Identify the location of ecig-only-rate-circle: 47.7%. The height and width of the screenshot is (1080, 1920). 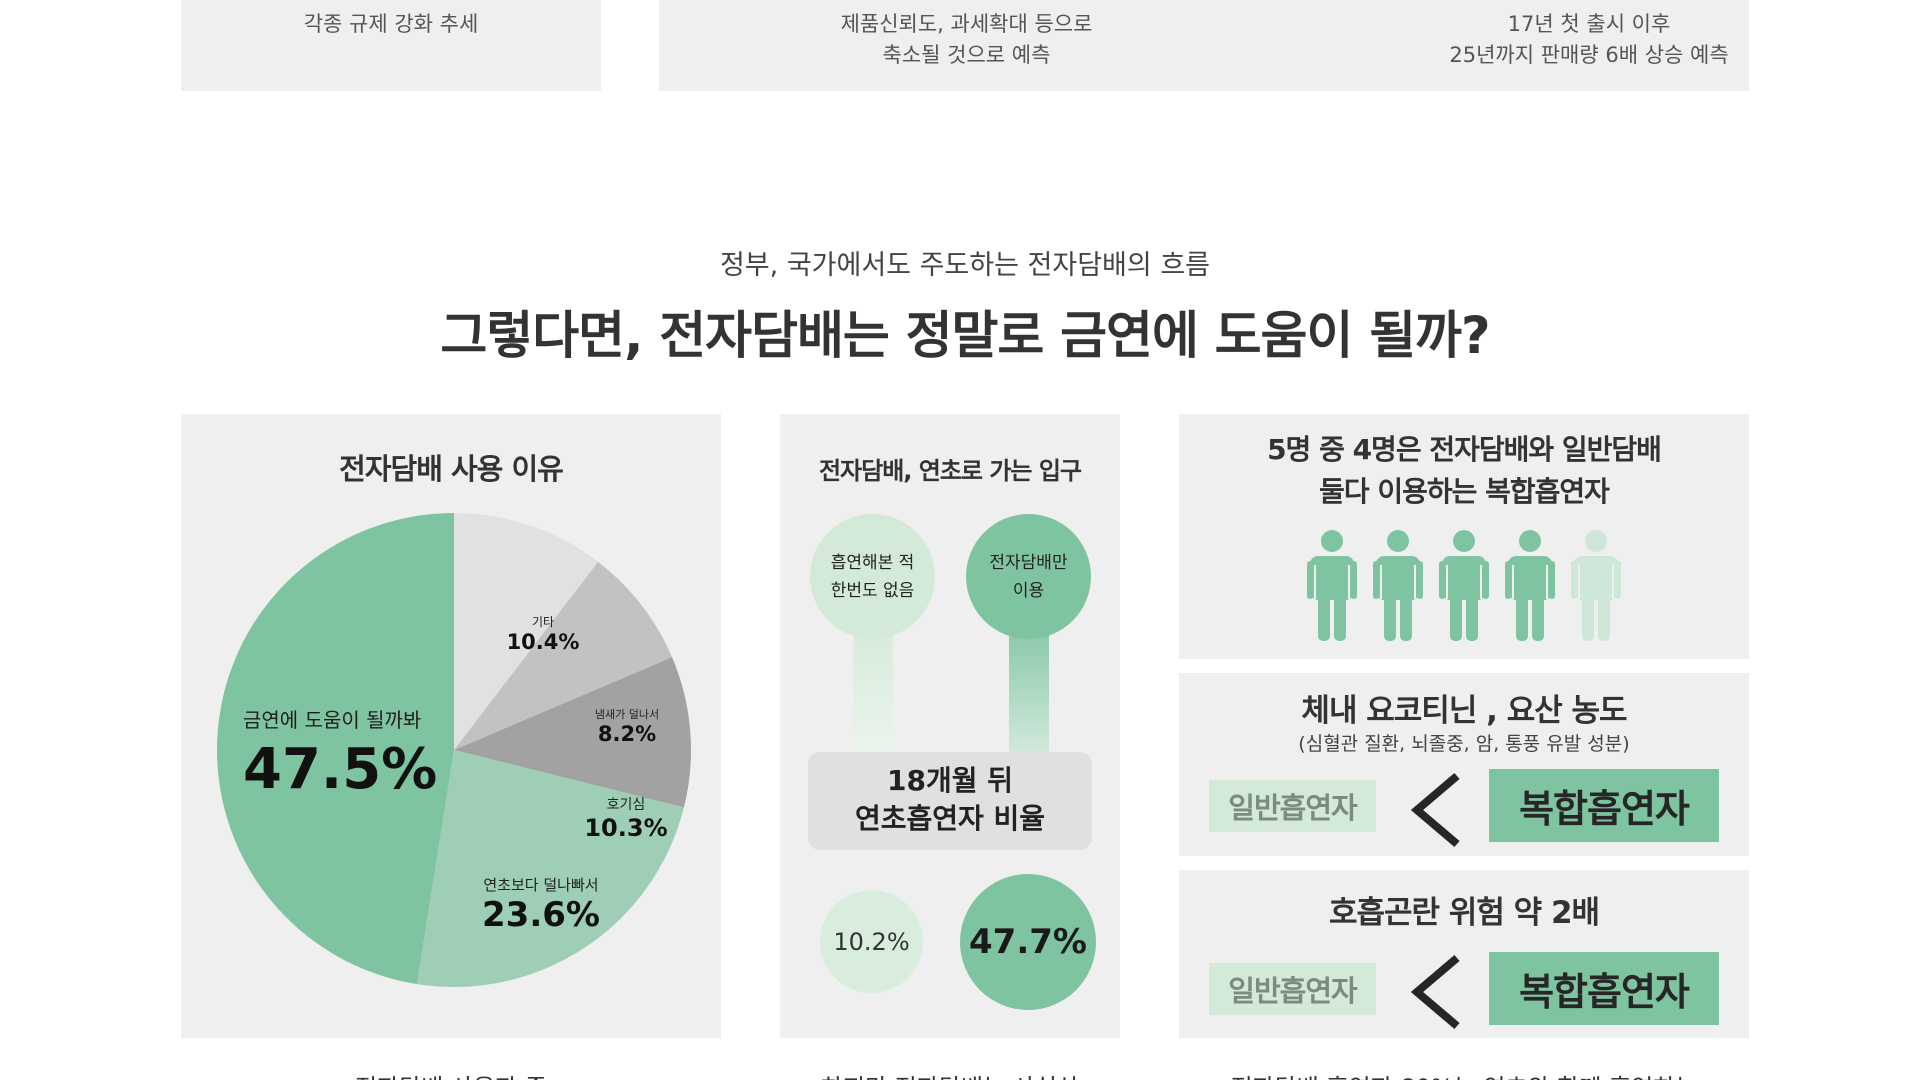
(1028, 942).